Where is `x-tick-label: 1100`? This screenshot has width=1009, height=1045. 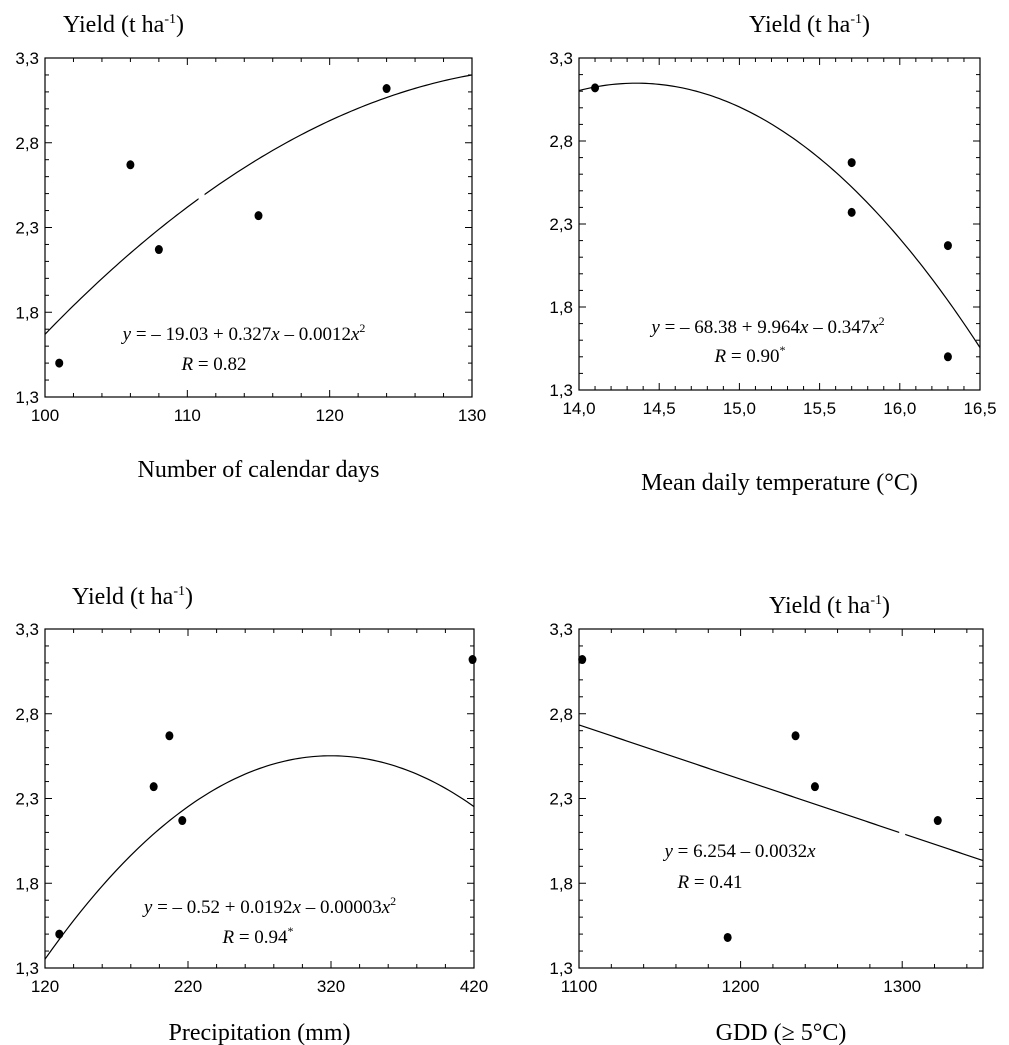 x-tick-label: 1100 is located at coordinates (579, 986).